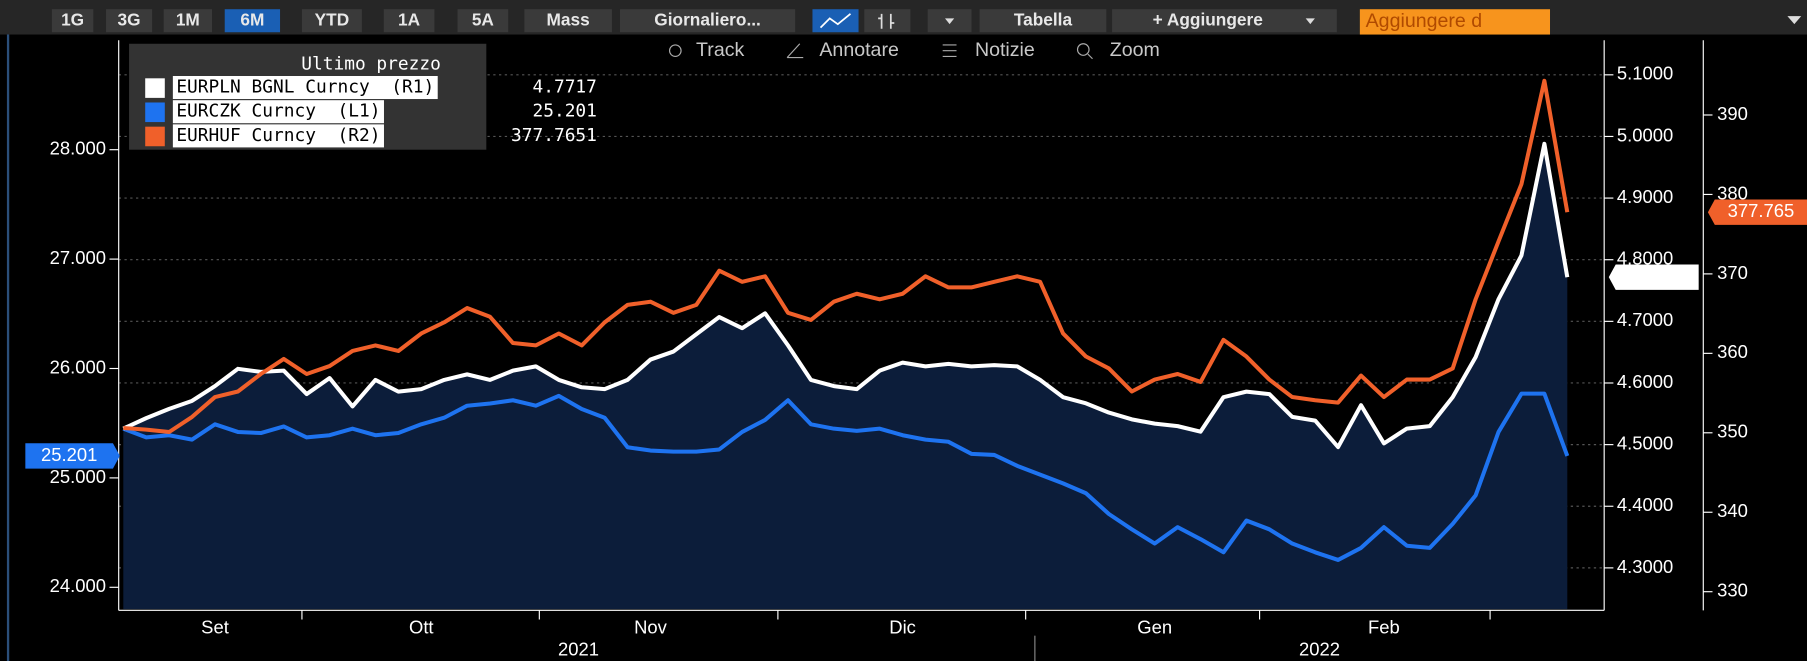 This screenshot has height=661, width=1807. I want to click on legend-name: EURPLN BGNL Curncy (R1), so click(305, 87).